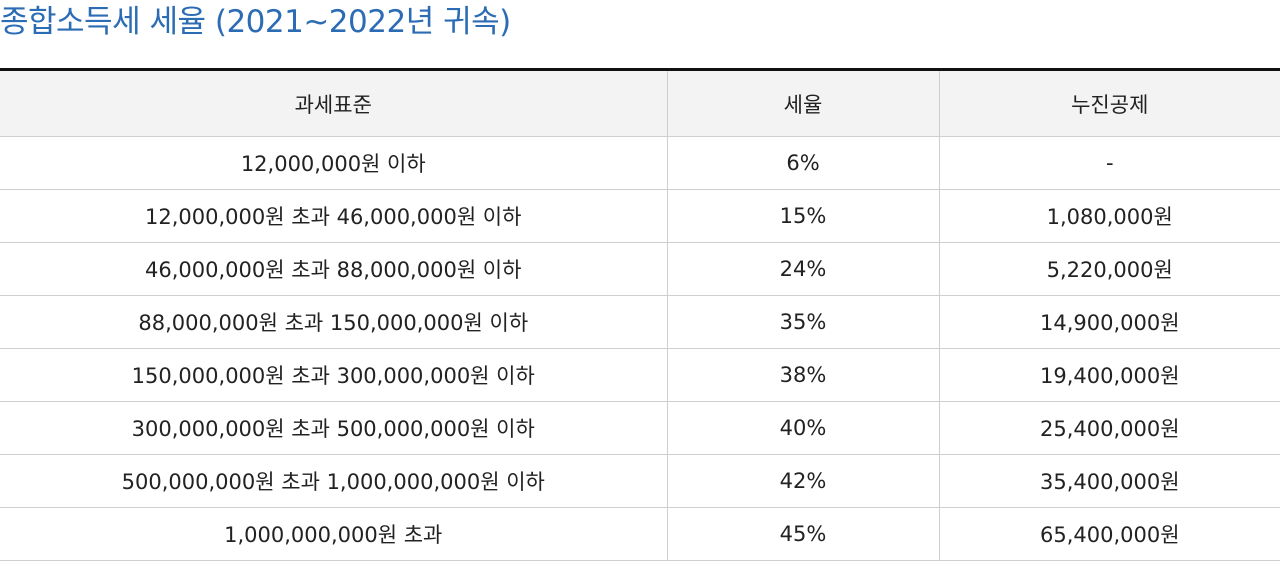 This screenshot has width=1280, height=577. Describe the element at coordinates (803, 428) in the screenshot. I see `cell-tax-rate: 40%` at that location.